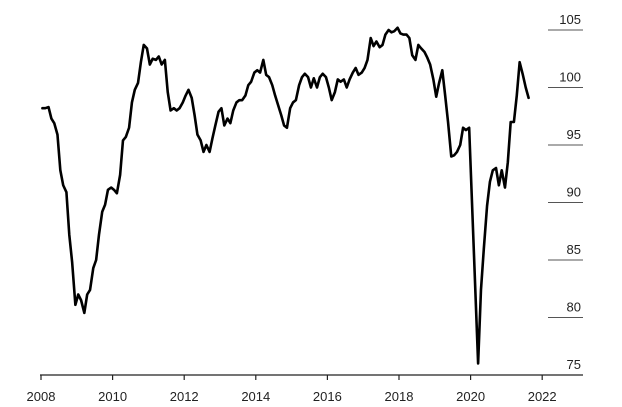 The height and width of the screenshot is (407, 622). What do you see at coordinates (570, 77) in the screenshot?
I see `y-tick-label: 100` at bounding box center [570, 77].